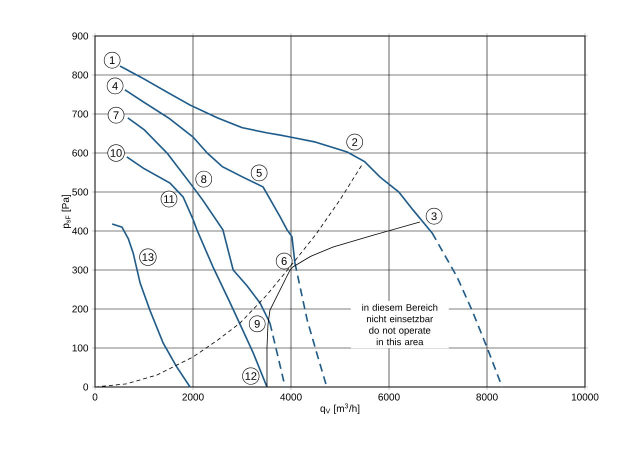 This screenshot has width=637, height=457. I want to click on annotation: 11, so click(169, 199).